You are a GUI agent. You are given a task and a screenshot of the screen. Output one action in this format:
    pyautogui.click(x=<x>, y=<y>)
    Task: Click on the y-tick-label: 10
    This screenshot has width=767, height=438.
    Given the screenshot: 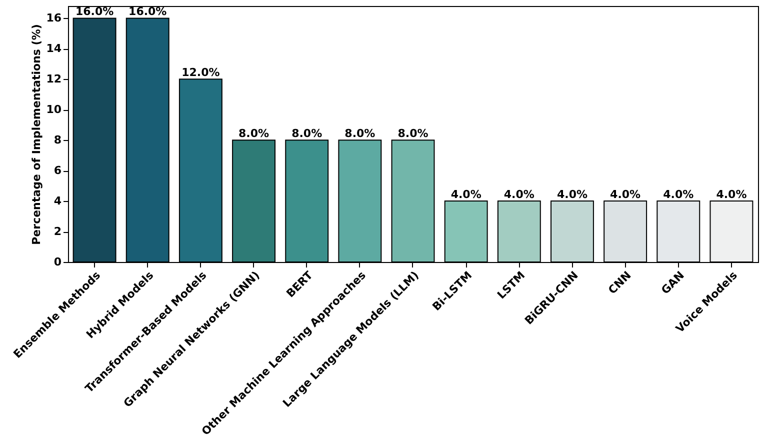 What is the action you would take?
    pyautogui.click(x=54, y=109)
    